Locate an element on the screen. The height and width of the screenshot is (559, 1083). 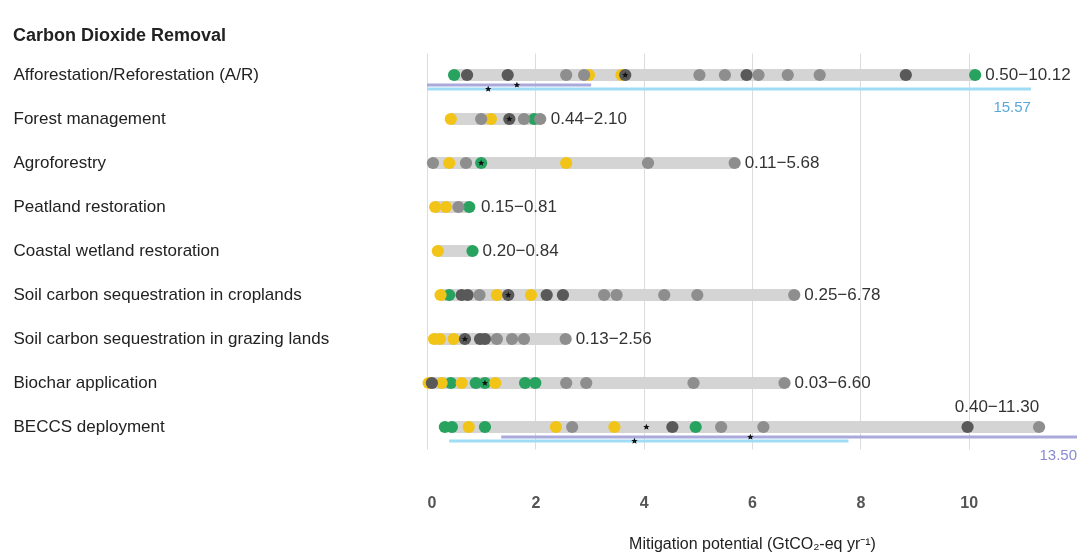
x-tick-label: 2 is located at coordinates (536, 502).